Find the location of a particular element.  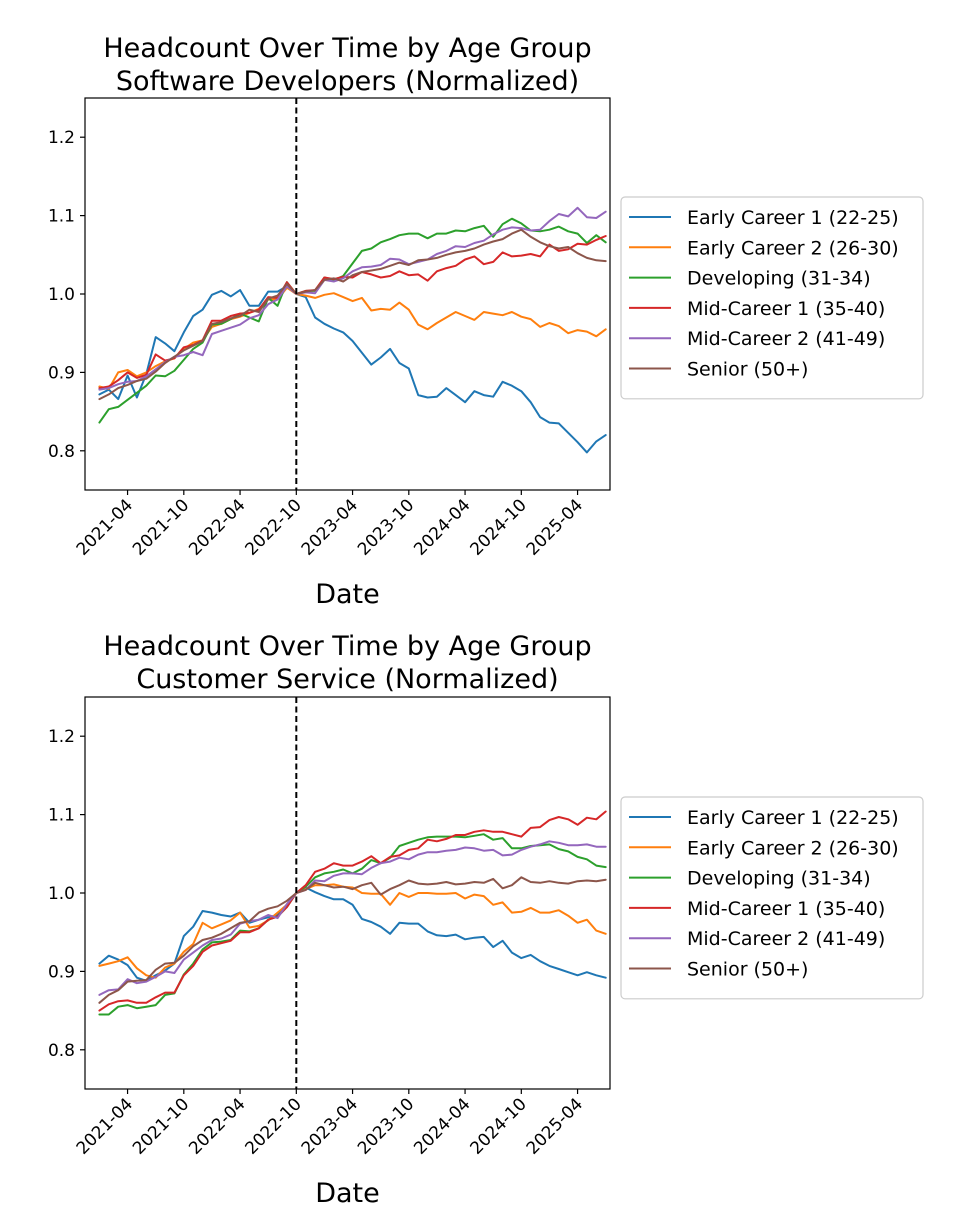

chart-subtitle: Software Developers (Normalized) is located at coordinates (347, 81).